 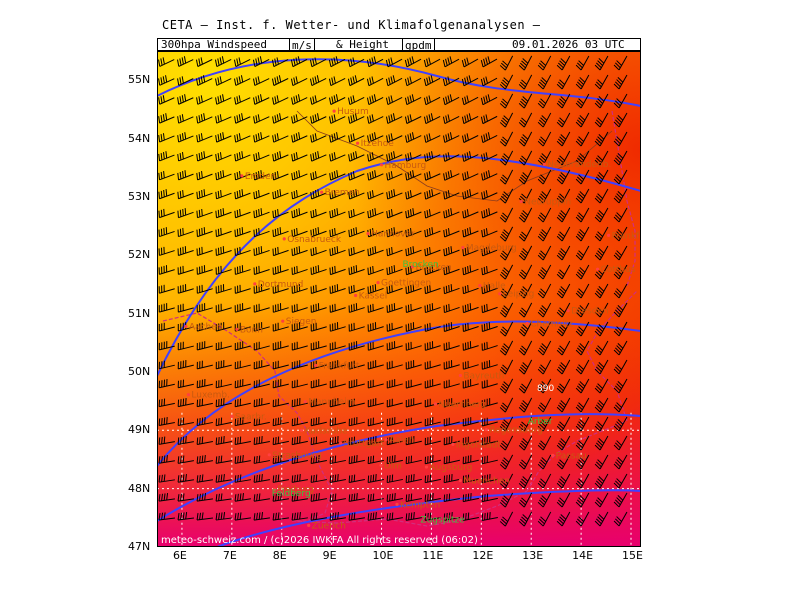 What do you see at coordinates (393, 235) in the screenshot?
I see `city-label: Hannover` at bounding box center [393, 235].